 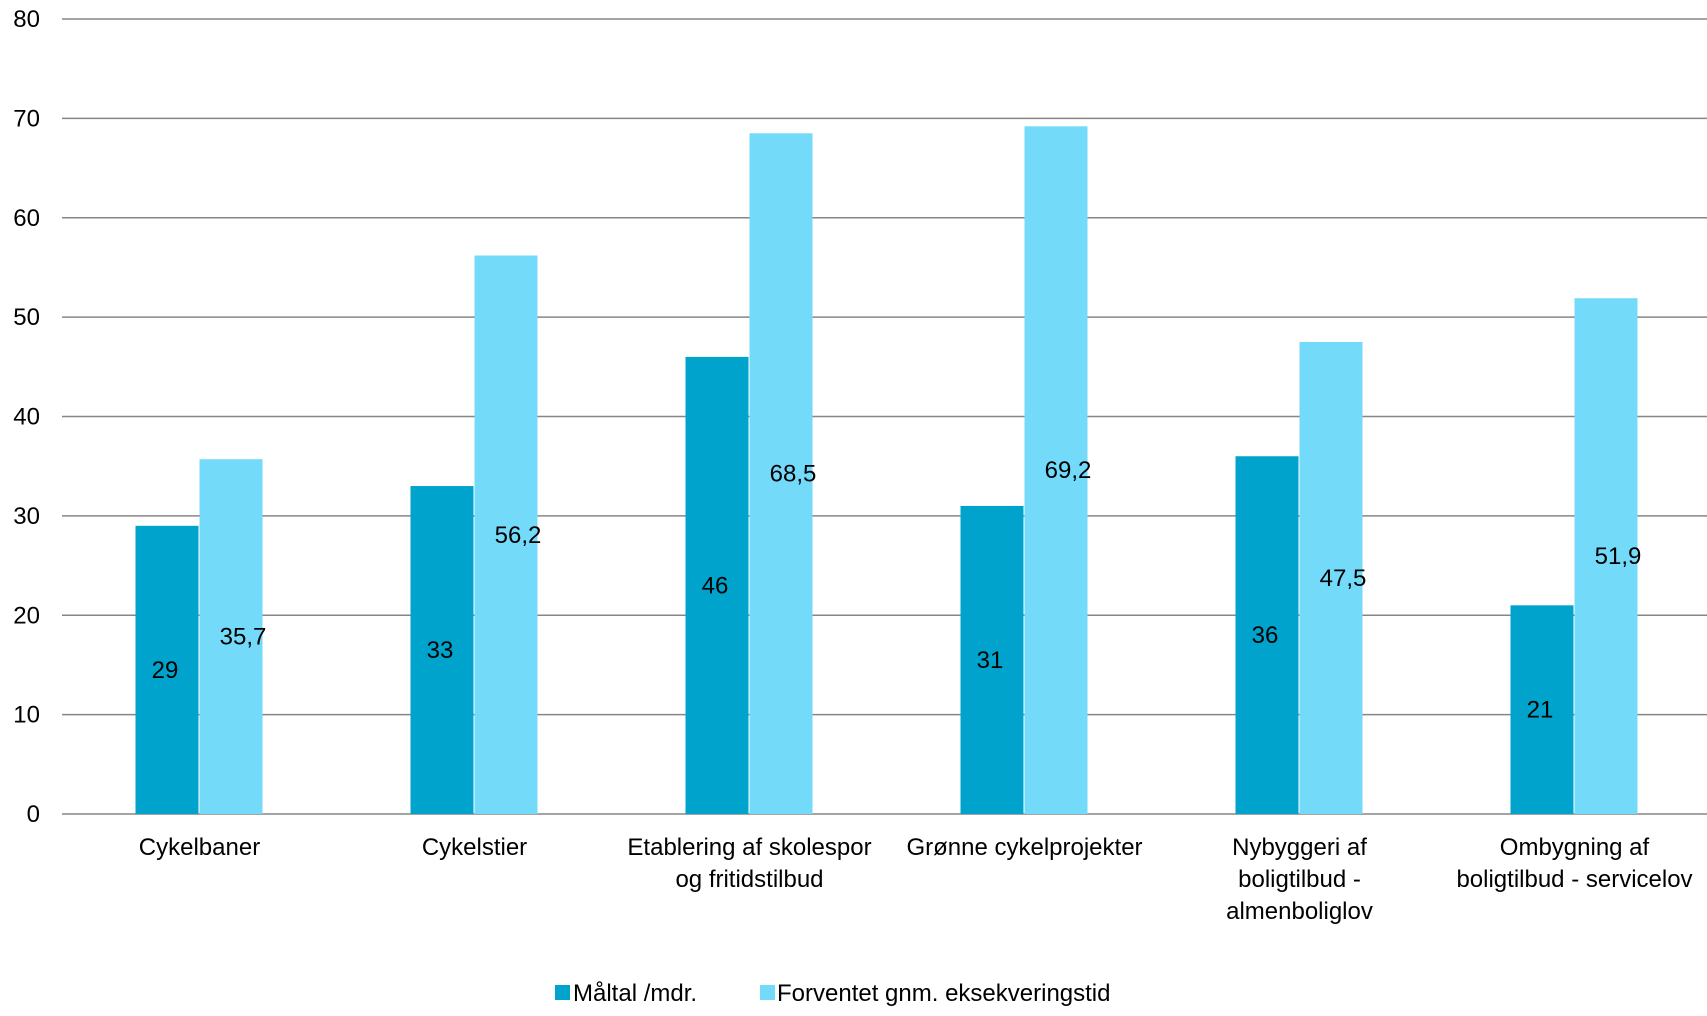 What do you see at coordinates (767, 992) in the screenshot?
I see `legend-swatch-forventet` at bounding box center [767, 992].